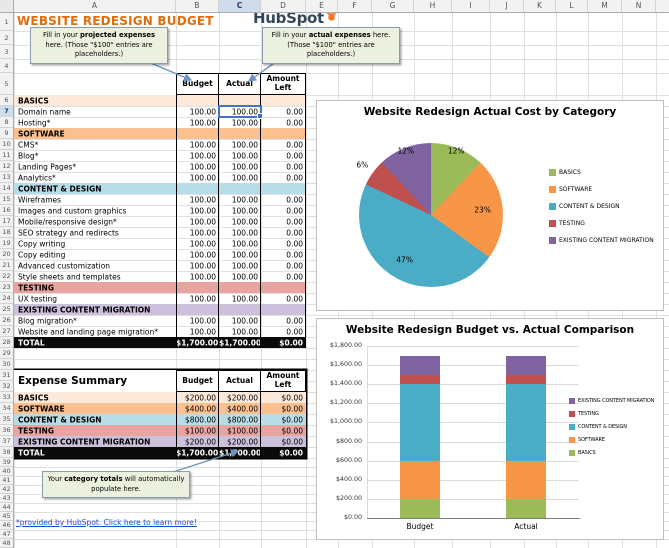 Image resolution: width=669 pixels, height=548 pixels. I want to click on legend-item-content-design: CONTENT & DESIGN, so click(584, 206).